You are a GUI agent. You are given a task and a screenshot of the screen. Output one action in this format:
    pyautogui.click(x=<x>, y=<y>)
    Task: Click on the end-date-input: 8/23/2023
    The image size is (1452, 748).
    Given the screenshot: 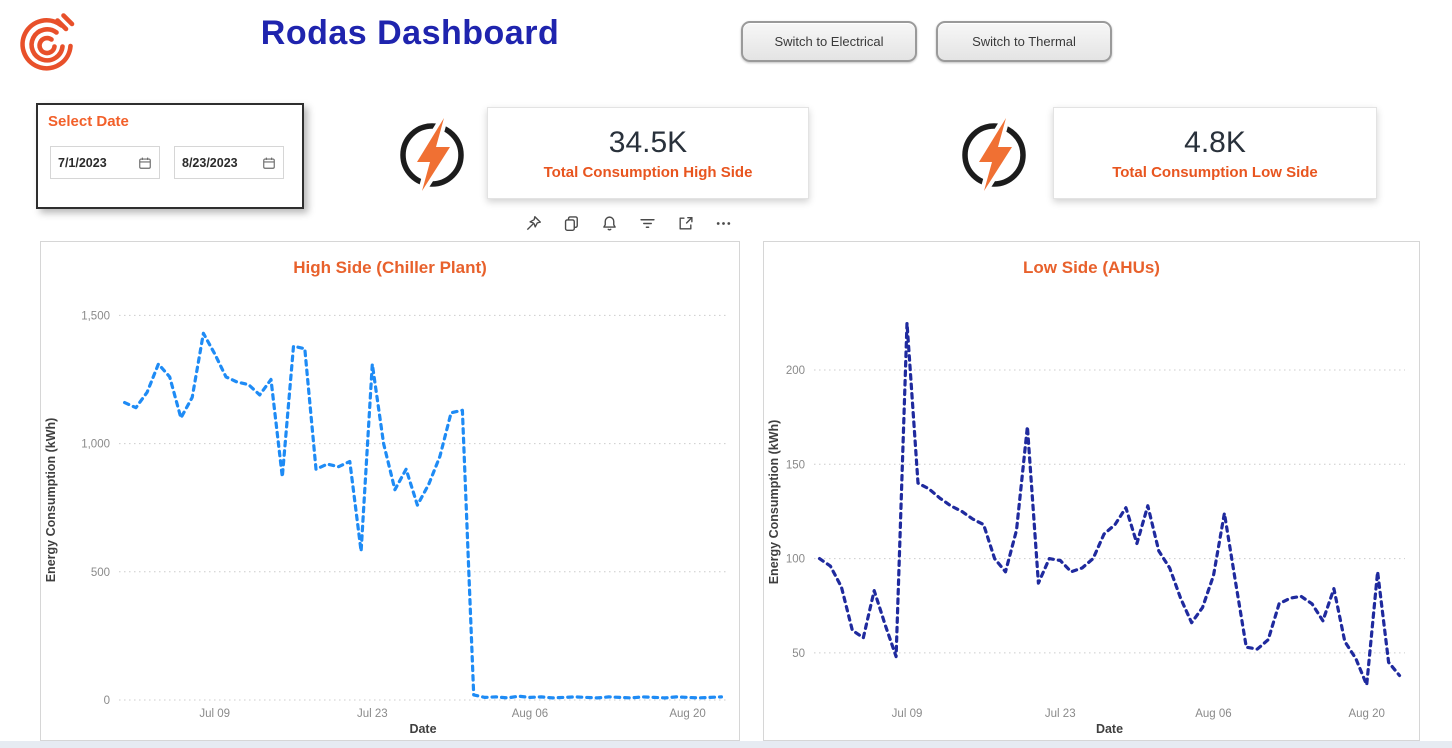 What is the action you would take?
    pyautogui.click(x=229, y=162)
    